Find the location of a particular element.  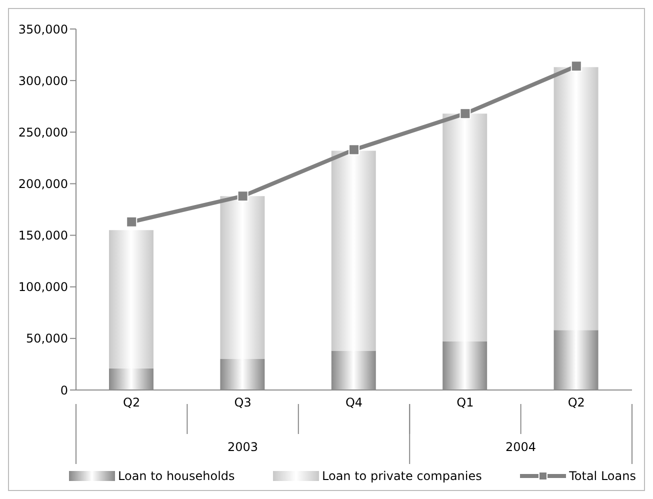

text: 2004 is located at coordinates (521, 447).